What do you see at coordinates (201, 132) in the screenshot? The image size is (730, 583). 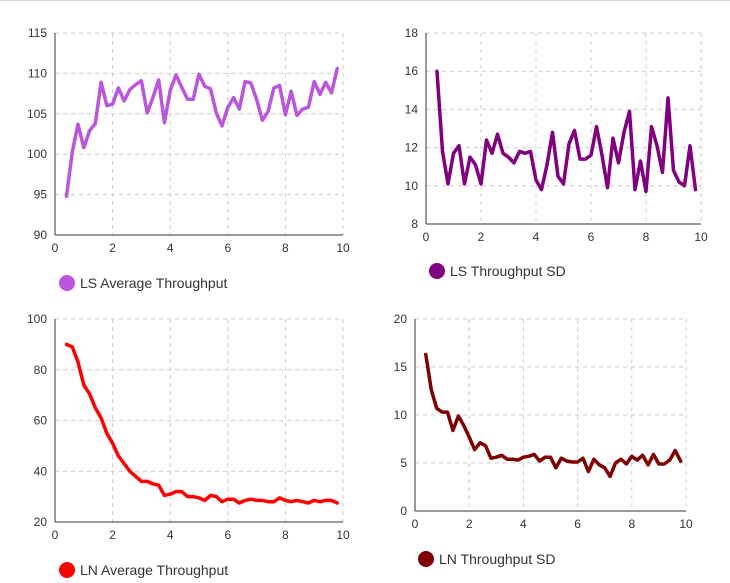 I see `ls-average-throughput-series-line` at bounding box center [201, 132].